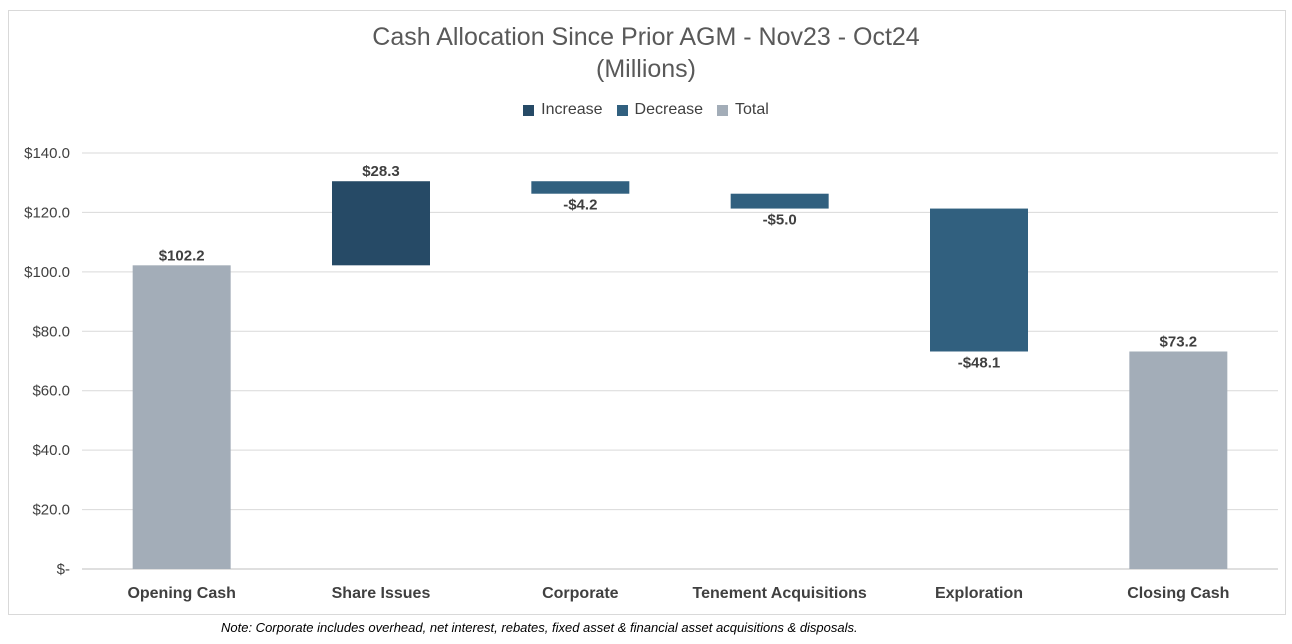  I want to click on legend-label-total: Total, so click(752, 109).